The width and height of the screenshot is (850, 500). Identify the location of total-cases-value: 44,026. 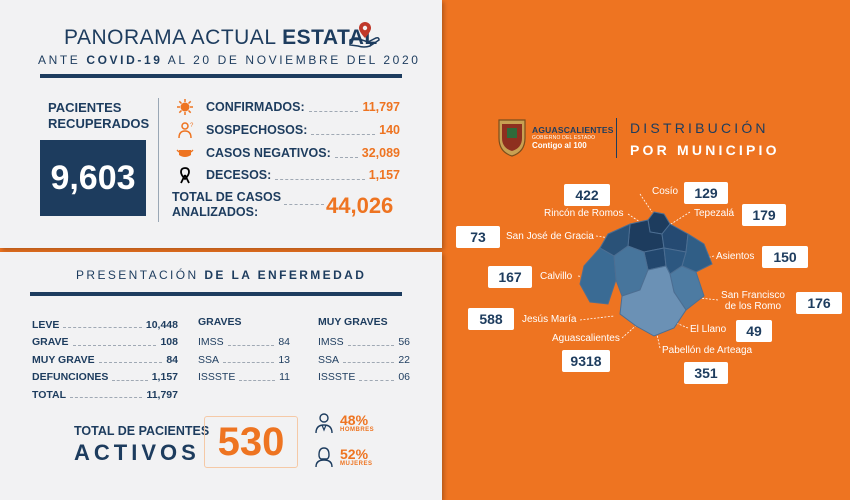
(360, 205).